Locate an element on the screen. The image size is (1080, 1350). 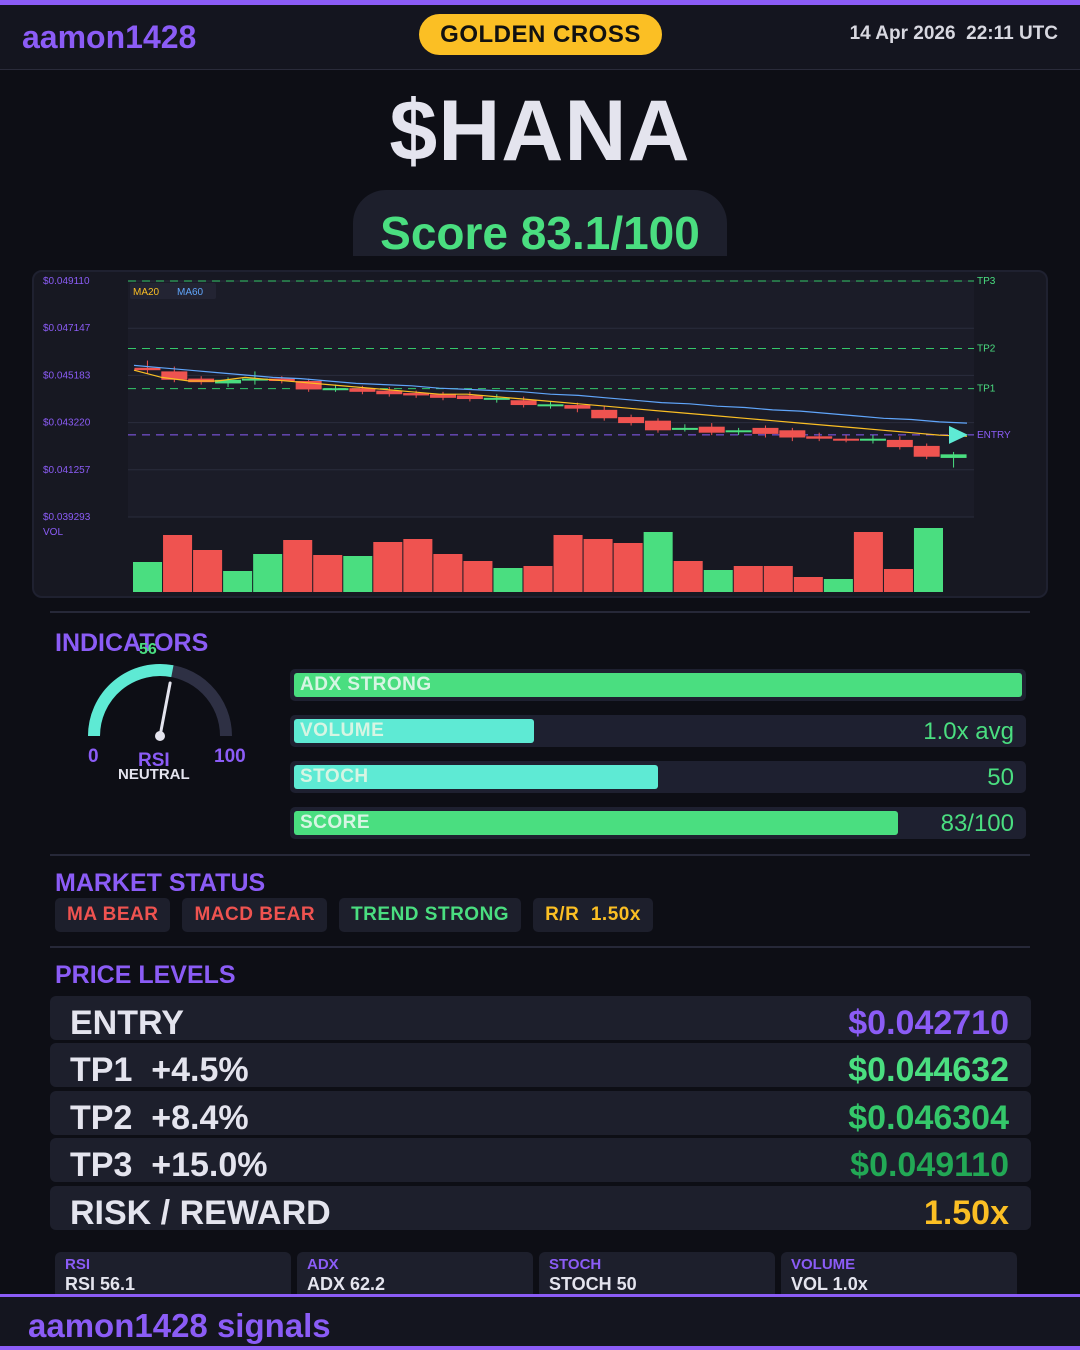
legend-ma20: MA20 is located at coordinates (146, 292).